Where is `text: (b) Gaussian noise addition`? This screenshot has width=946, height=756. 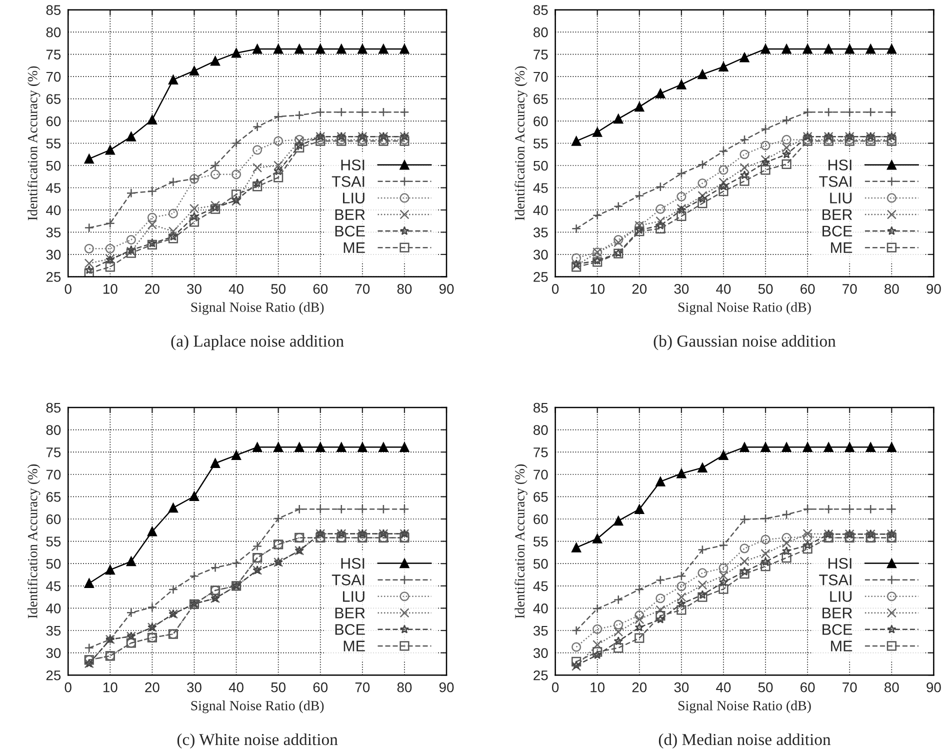 text: (b) Gaussian noise addition is located at coordinates (745, 342).